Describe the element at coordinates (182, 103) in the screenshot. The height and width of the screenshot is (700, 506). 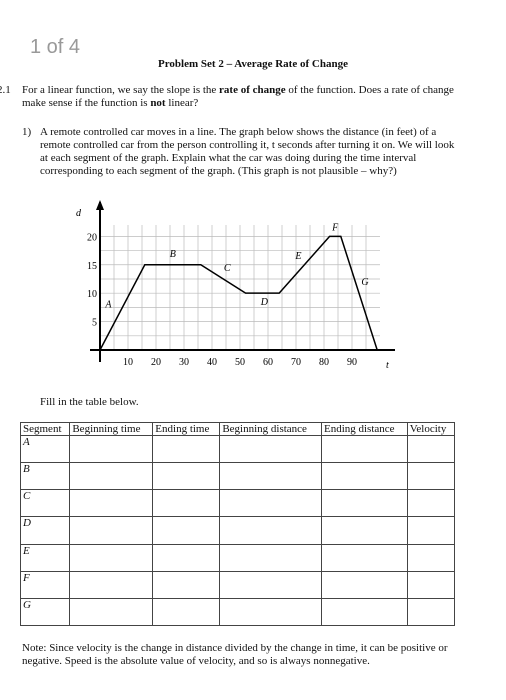
I see `text: linear?` at that location.